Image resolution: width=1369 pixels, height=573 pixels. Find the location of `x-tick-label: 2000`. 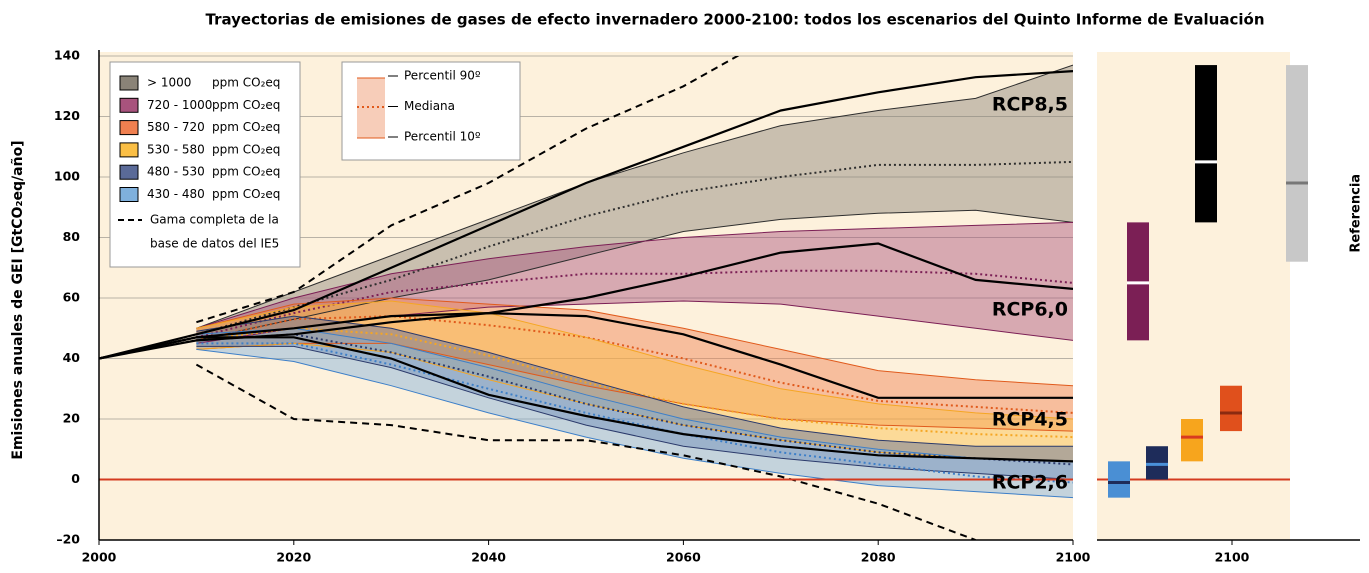

x-tick-label: 2000 is located at coordinates (99, 557).